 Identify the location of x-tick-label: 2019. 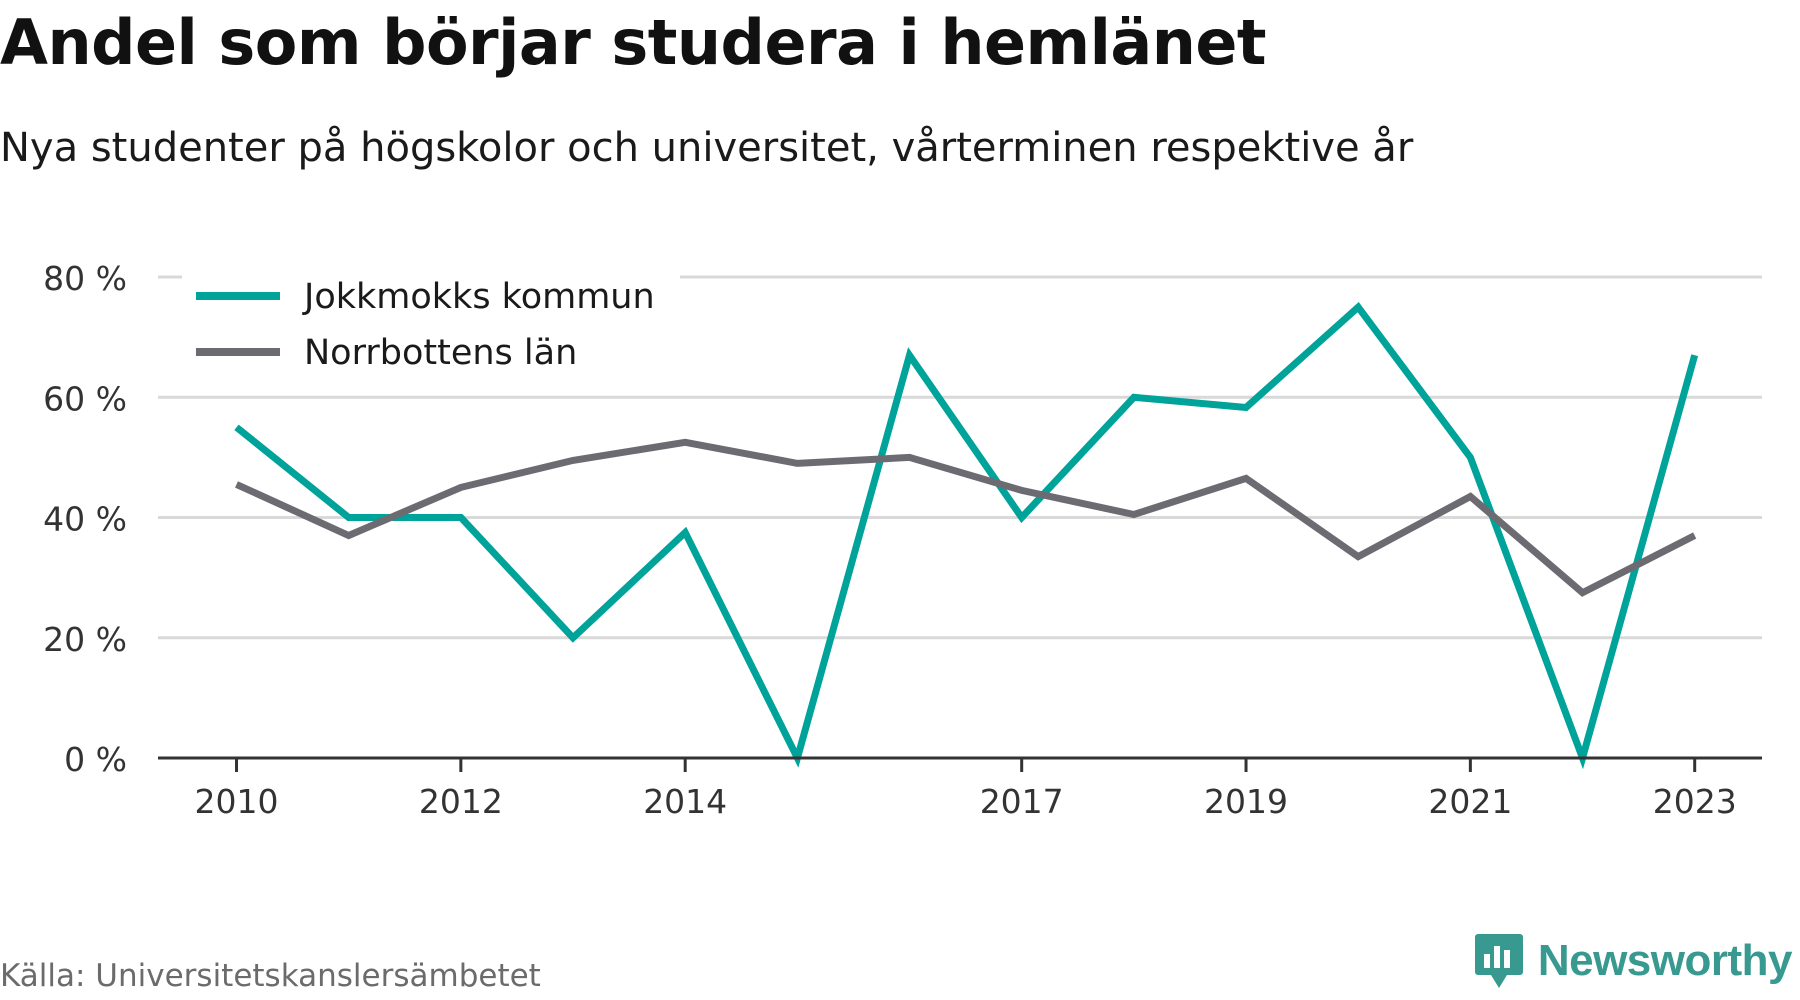
(1246, 801).